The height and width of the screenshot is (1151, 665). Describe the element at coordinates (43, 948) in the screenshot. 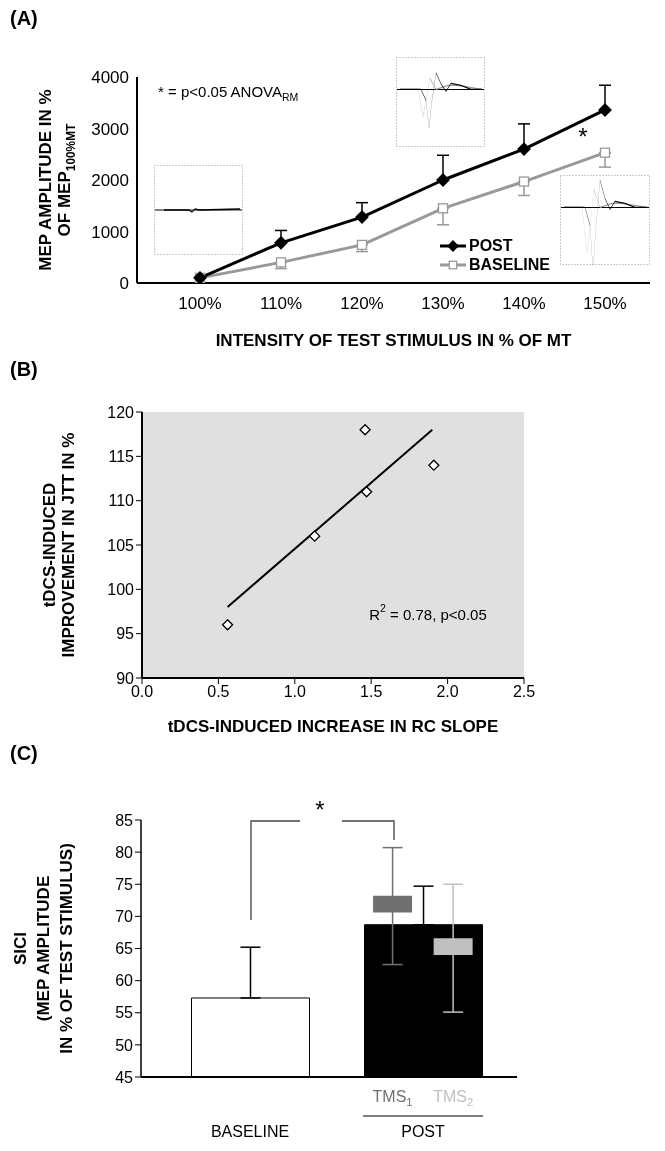

I see `y-axis-title: SICI (MEP AMPLITUDE IN % OF TEST STIMULUS)` at that location.